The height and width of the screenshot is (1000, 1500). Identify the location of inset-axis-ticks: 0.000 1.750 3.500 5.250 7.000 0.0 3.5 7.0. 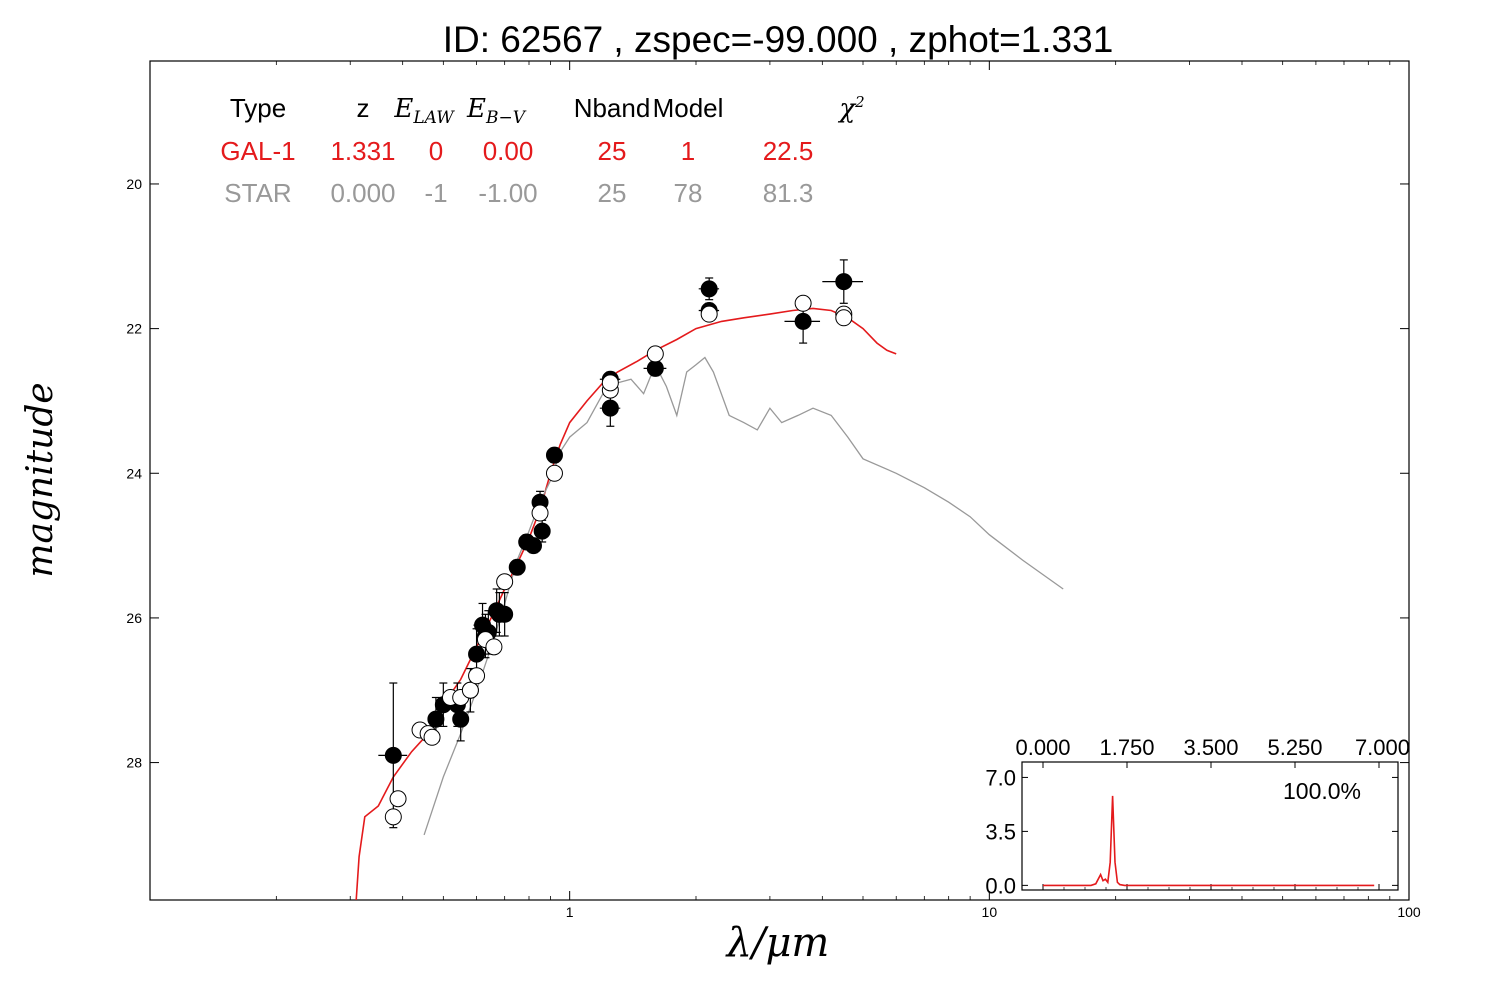
(1197, 816).